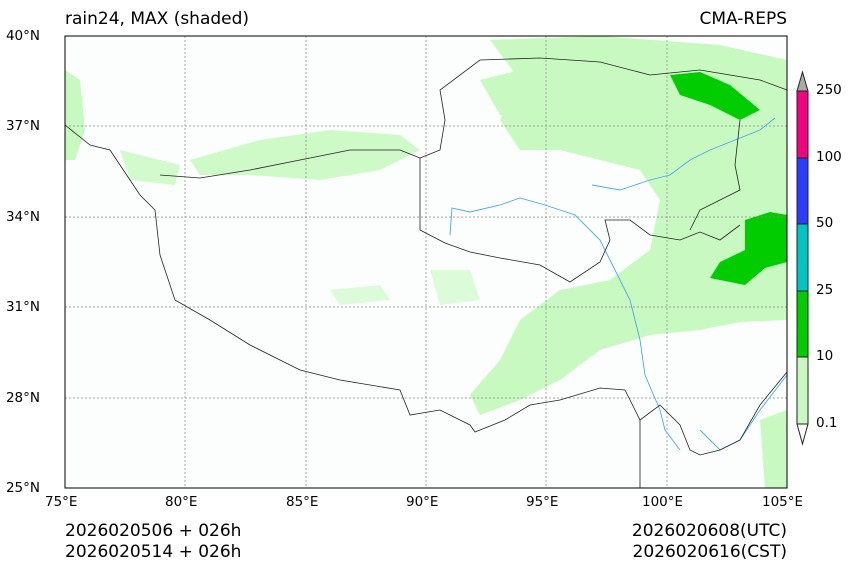  What do you see at coordinates (829, 157) in the screenshot?
I see `colorbar-label: 100` at bounding box center [829, 157].